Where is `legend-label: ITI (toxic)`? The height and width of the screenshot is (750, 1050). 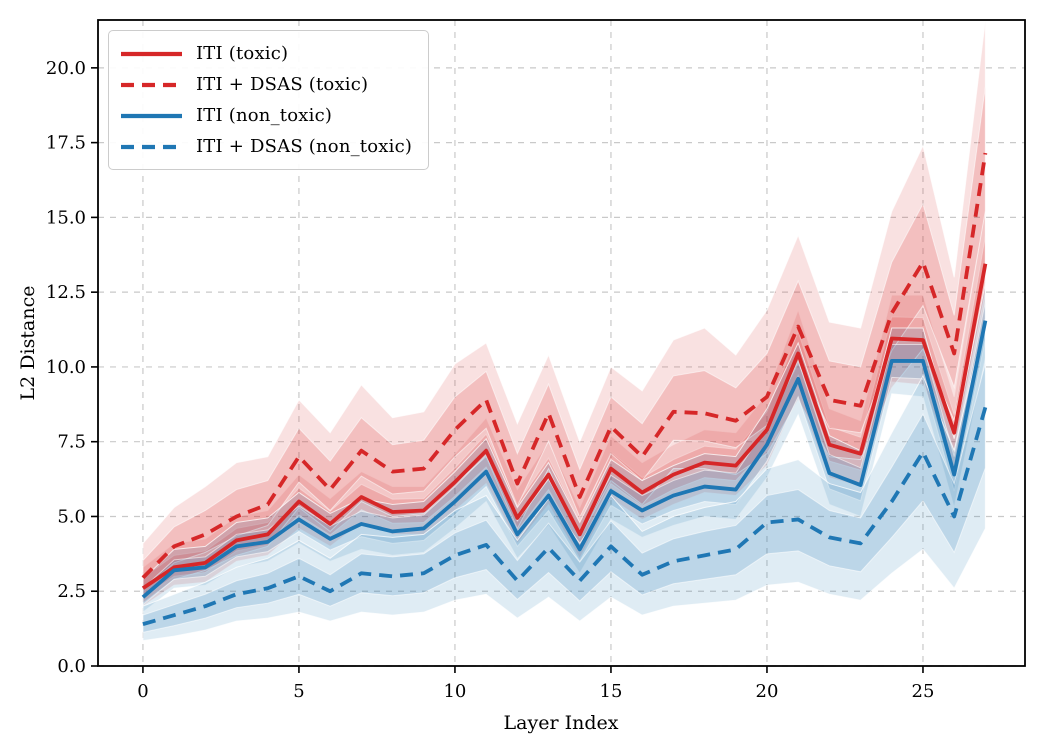 legend-label: ITI (toxic) is located at coordinates (242, 53).